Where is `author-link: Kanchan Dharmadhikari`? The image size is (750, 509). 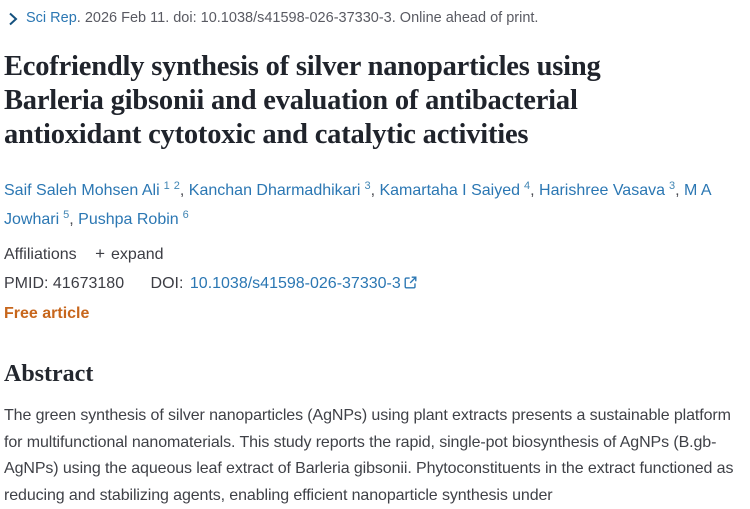 author-link: Kanchan Dharmadhikari is located at coordinates (274, 190).